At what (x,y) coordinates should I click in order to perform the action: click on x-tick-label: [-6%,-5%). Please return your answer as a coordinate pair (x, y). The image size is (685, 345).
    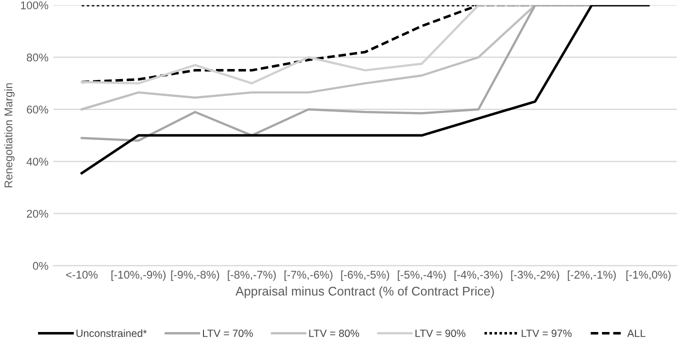
    Looking at the image, I should click on (365, 275).